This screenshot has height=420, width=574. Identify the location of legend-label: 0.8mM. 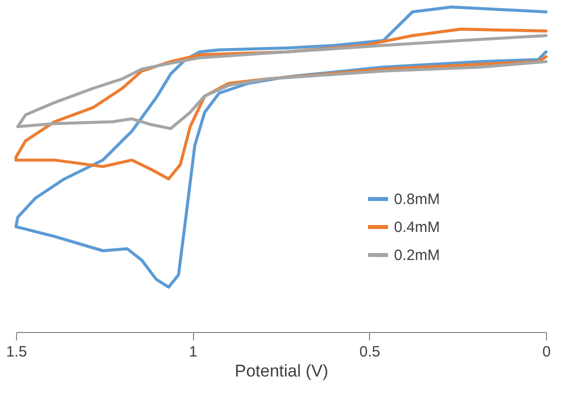
(417, 199).